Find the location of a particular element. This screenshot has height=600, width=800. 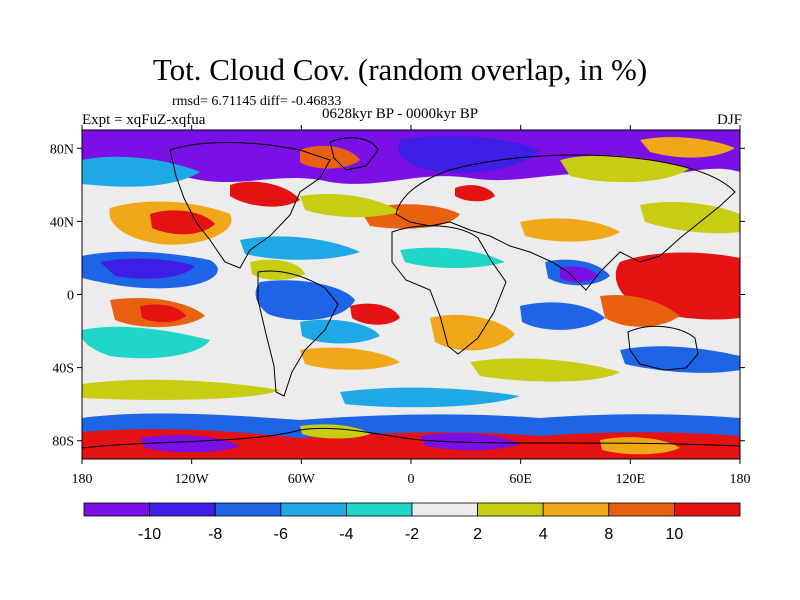

colorbar-label: 8 is located at coordinates (608, 534).